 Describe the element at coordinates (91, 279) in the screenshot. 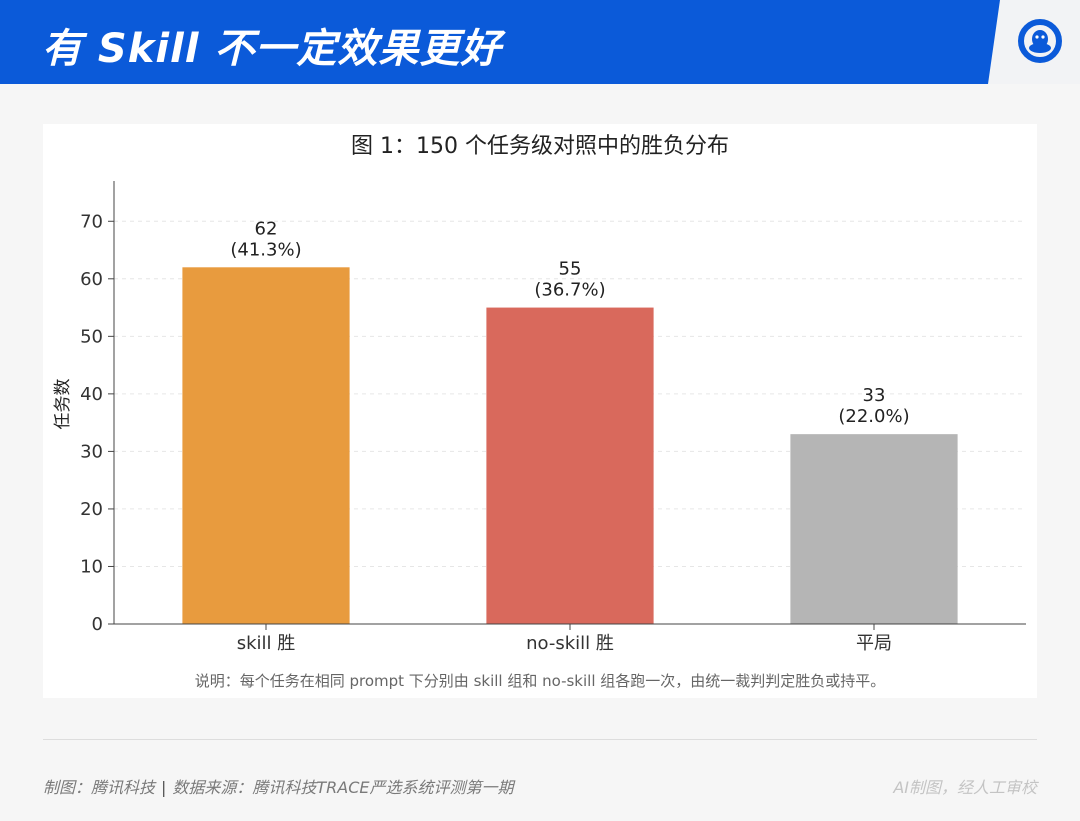

I see `y-tick-label: 60` at that location.